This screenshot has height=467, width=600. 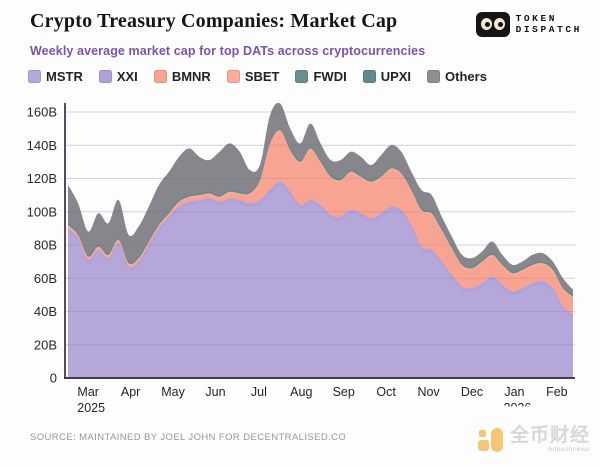 I want to click on legend-label: Others, so click(x=466, y=76).